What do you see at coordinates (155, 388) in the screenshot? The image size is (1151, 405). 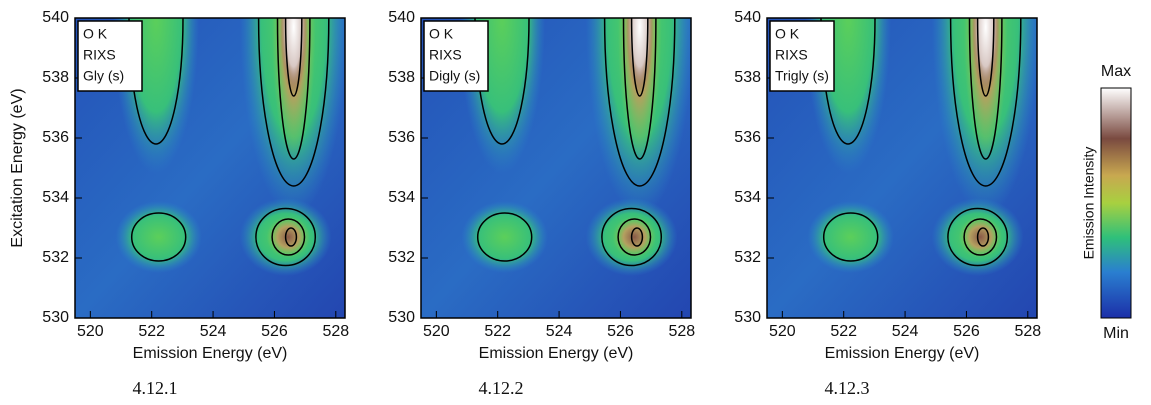 I see `caption: 4.12.1` at bounding box center [155, 388].